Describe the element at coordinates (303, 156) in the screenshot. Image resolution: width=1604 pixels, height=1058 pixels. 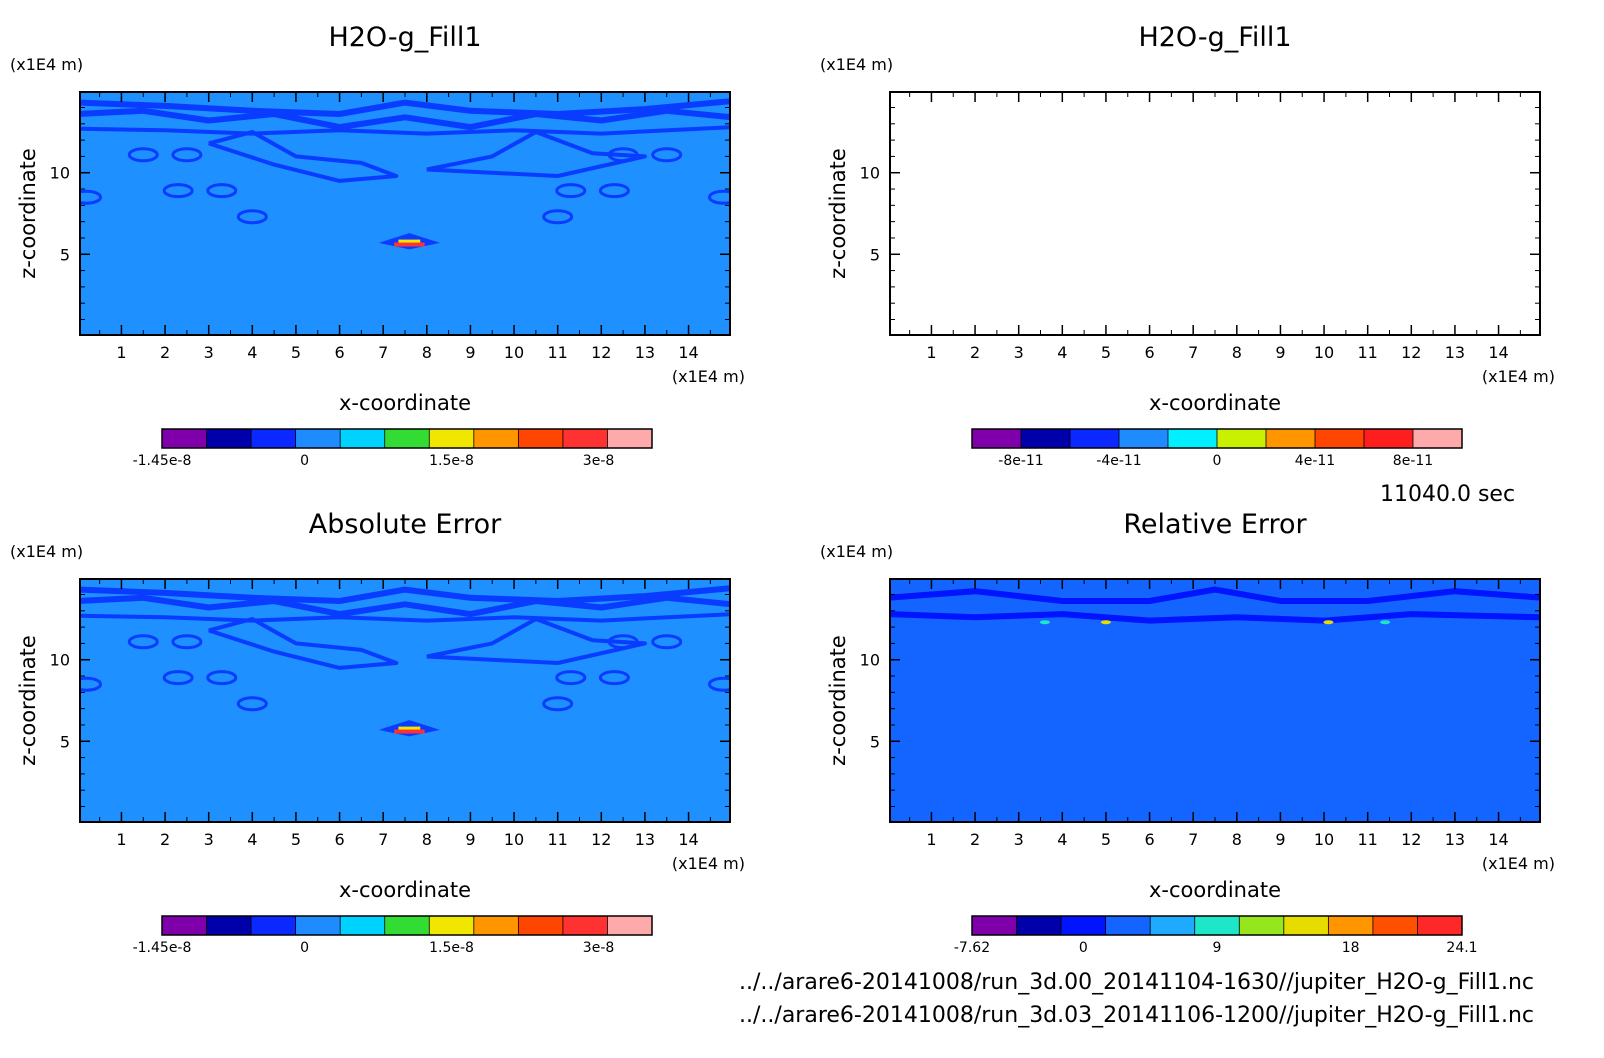
I see `contour-left-loop` at that location.